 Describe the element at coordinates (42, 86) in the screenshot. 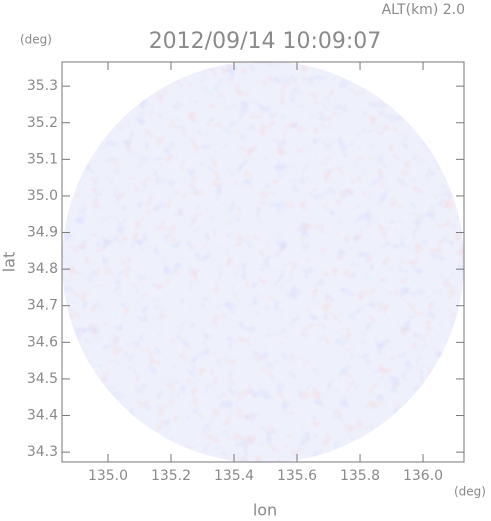

I see `y-tick-label: 35.3` at that location.